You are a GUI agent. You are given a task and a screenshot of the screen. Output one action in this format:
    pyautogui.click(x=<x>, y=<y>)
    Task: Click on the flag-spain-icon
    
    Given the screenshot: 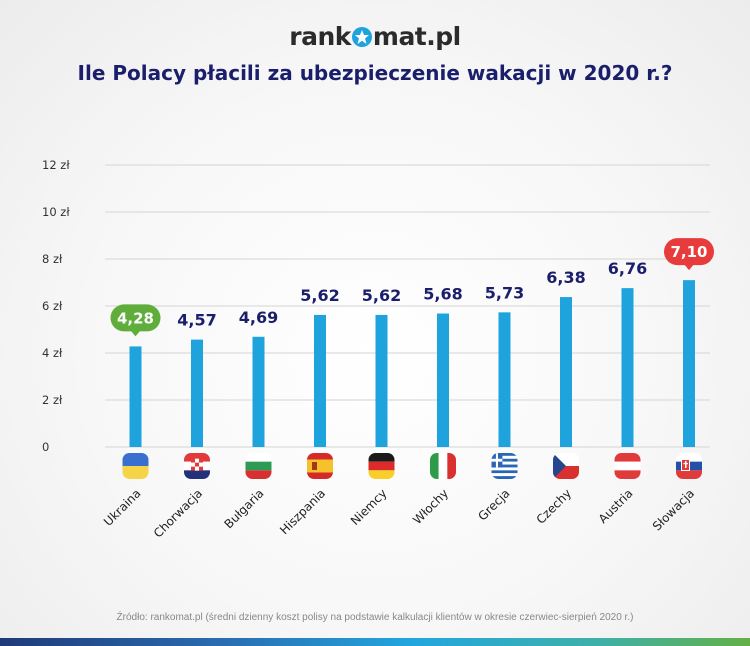 What is the action you would take?
    pyautogui.click(x=320, y=466)
    